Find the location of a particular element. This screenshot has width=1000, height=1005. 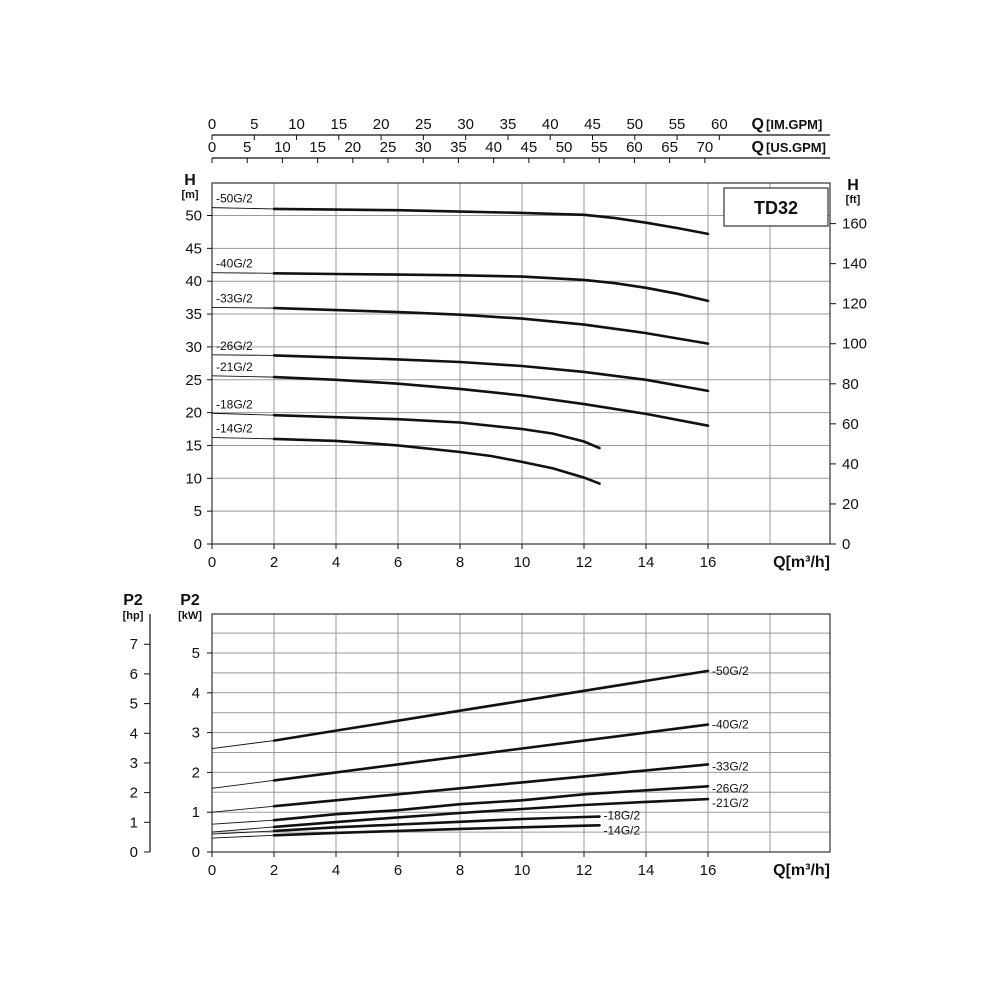

y-right-tick-label: 60 is located at coordinates (850, 424).